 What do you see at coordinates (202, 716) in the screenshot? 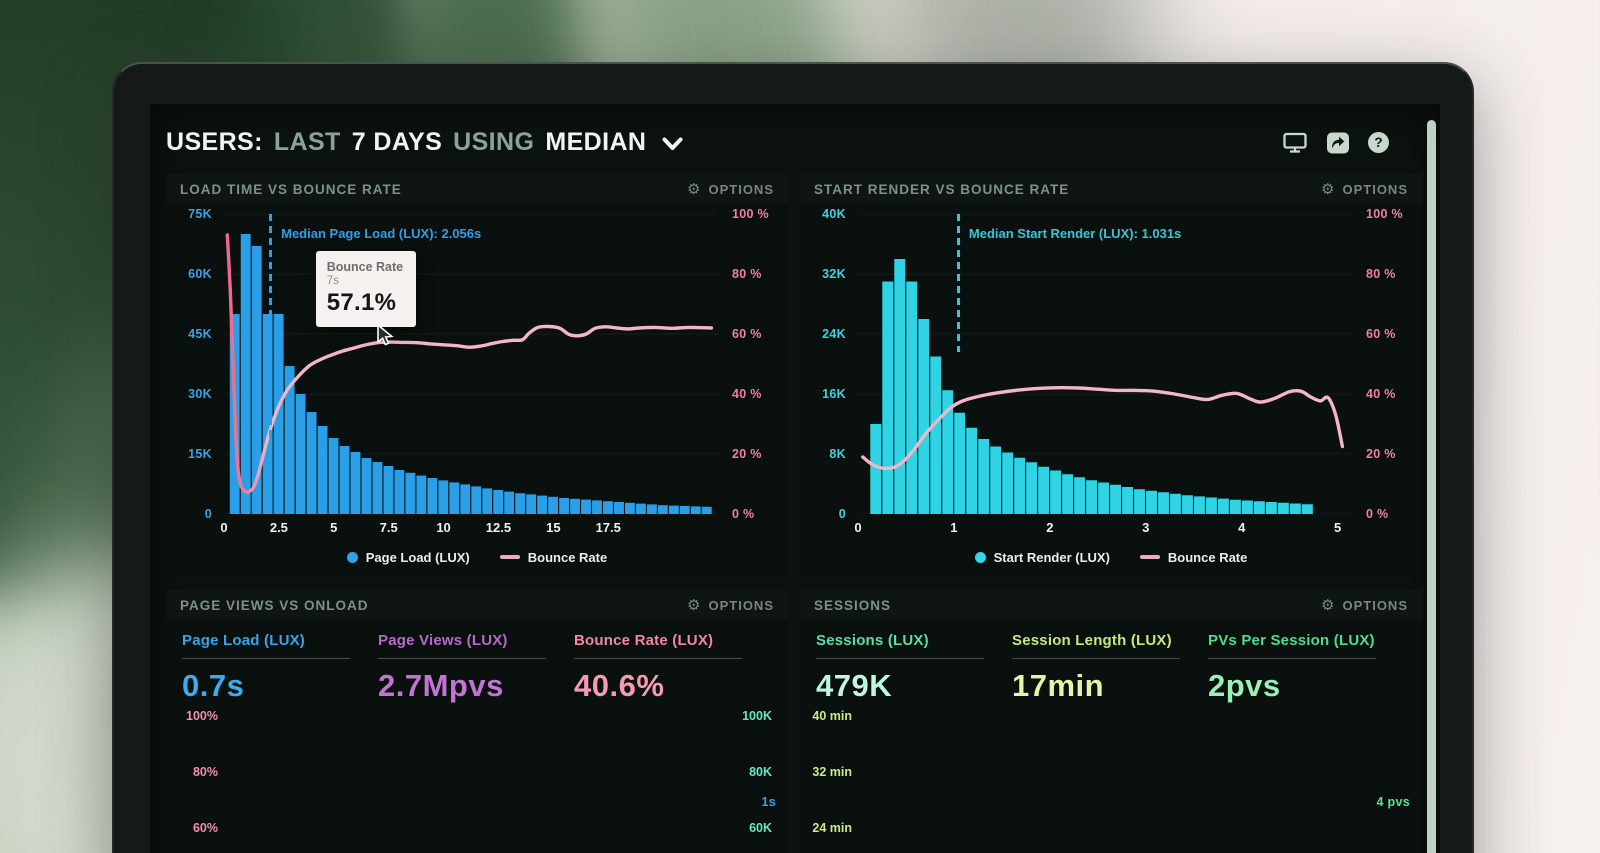
I see `axis-tick: 100%` at bounding box center [202, 716].